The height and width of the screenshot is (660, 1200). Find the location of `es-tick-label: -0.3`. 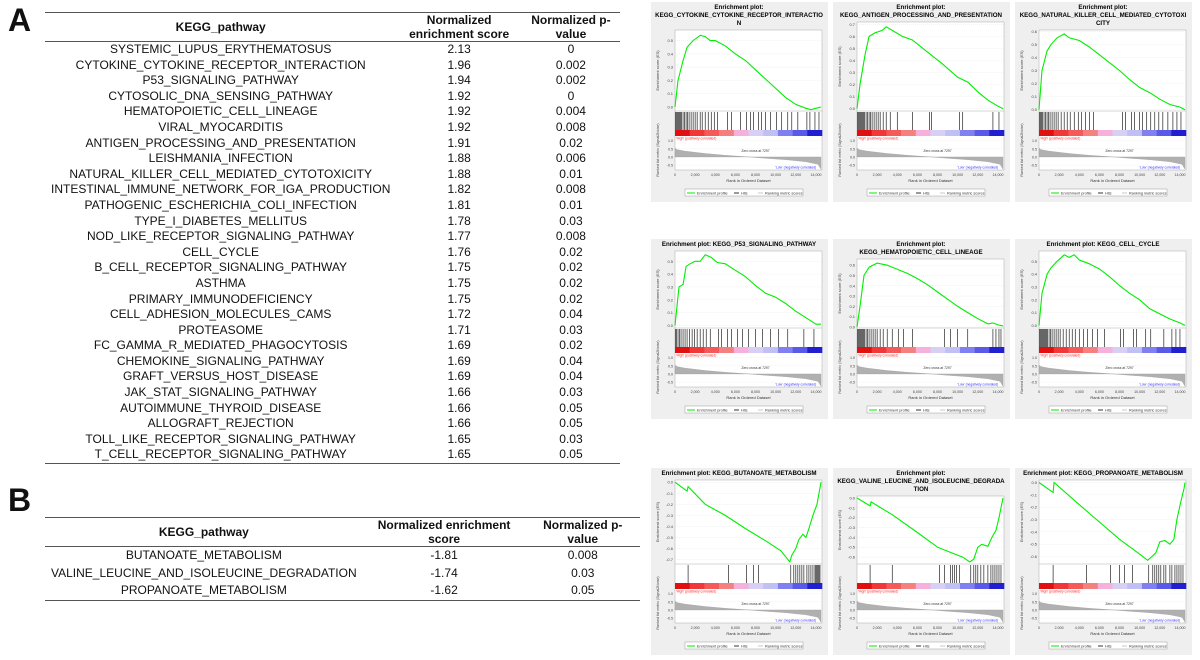

es-tick-label: -0.3 is located at coordinates (1034, 519).